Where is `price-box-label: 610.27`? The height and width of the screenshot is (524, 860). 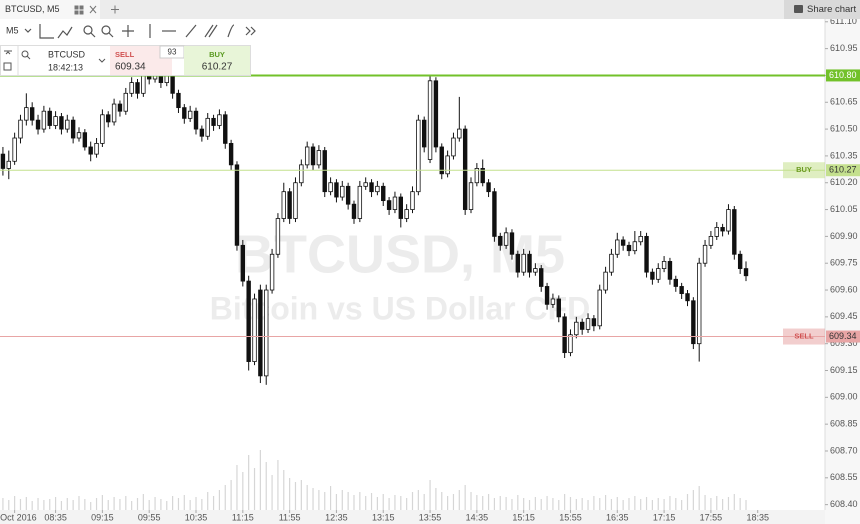
price-box-label: 610.27 is located at coordinates (843, 170).